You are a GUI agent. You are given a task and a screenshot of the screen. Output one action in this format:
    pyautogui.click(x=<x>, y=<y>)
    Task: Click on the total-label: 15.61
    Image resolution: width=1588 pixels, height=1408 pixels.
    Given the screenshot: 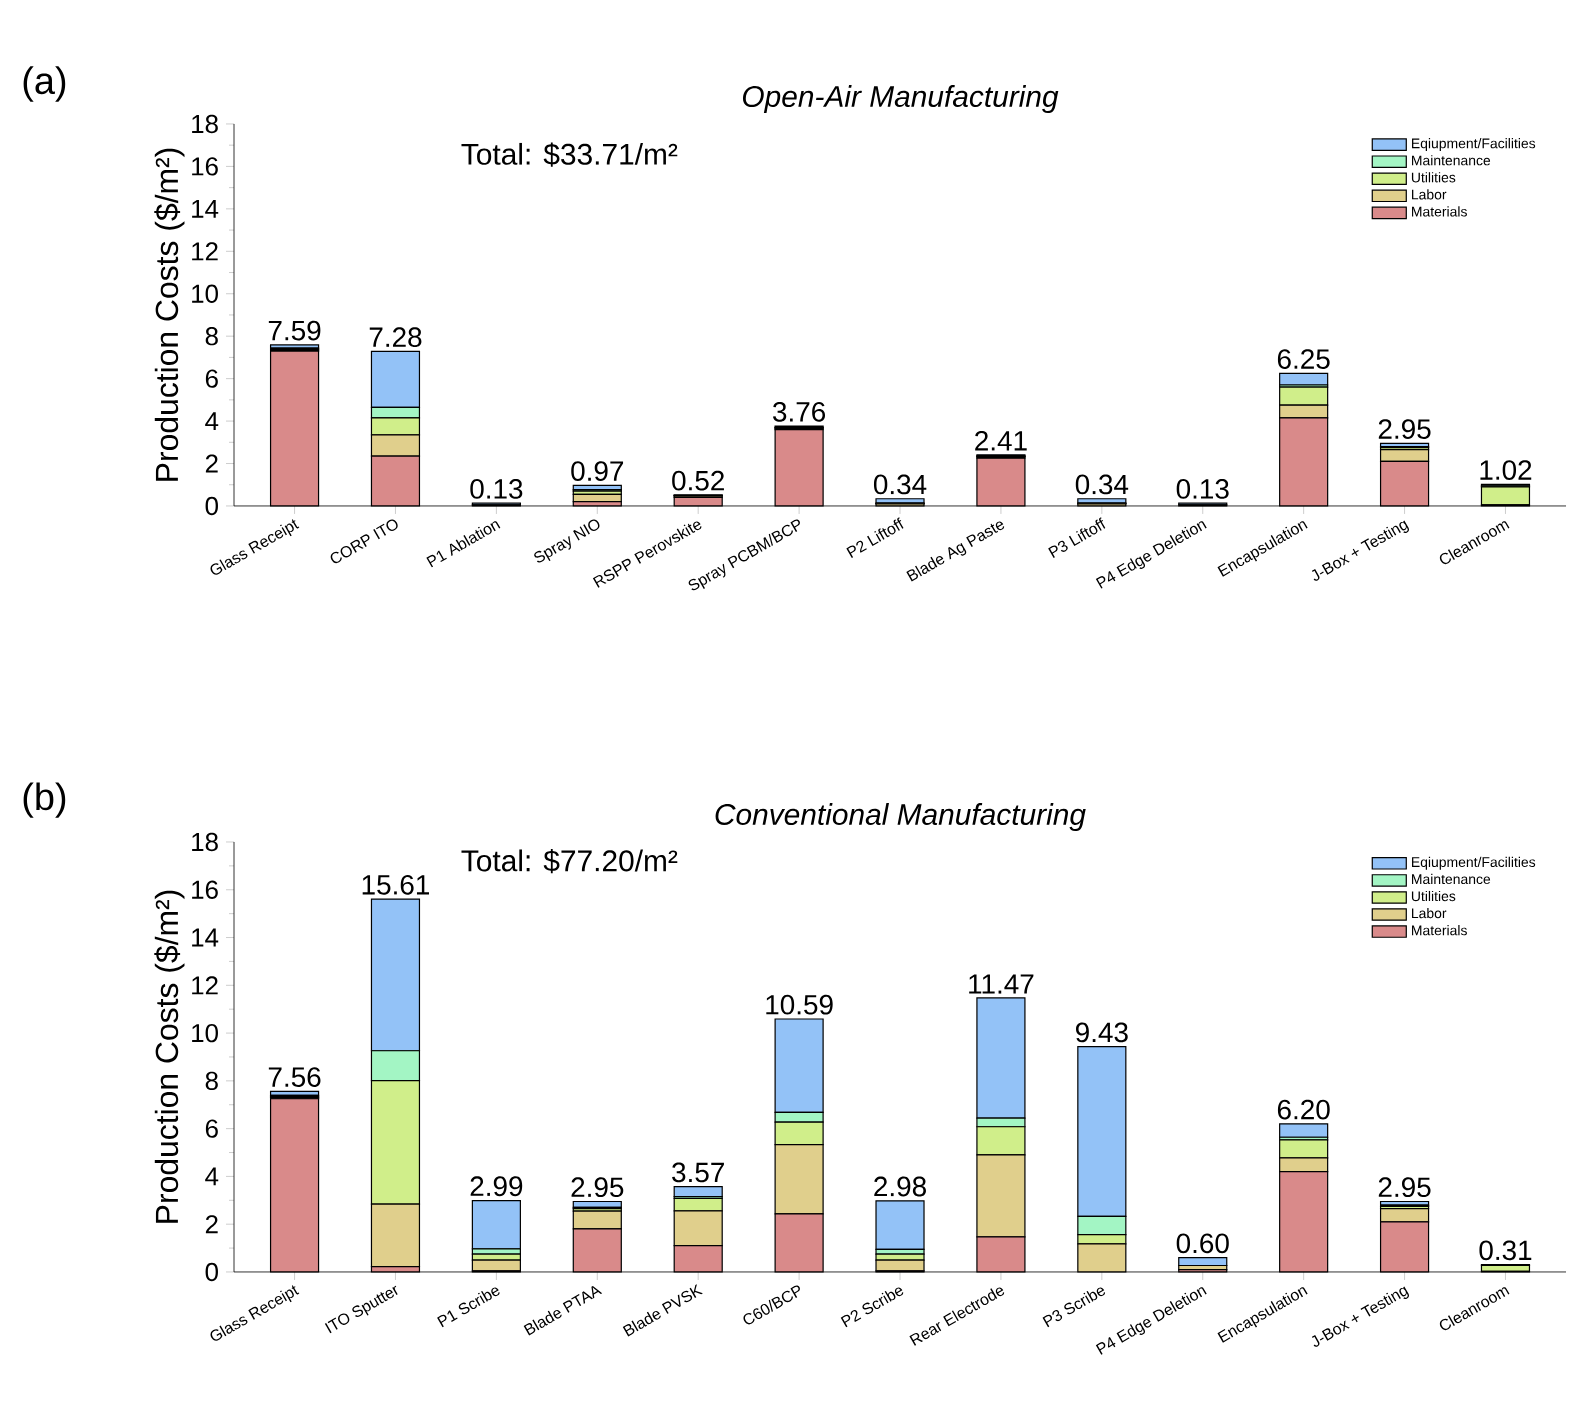 What is the action you would take?
    pyautogui.click(x=396, y=884)
    